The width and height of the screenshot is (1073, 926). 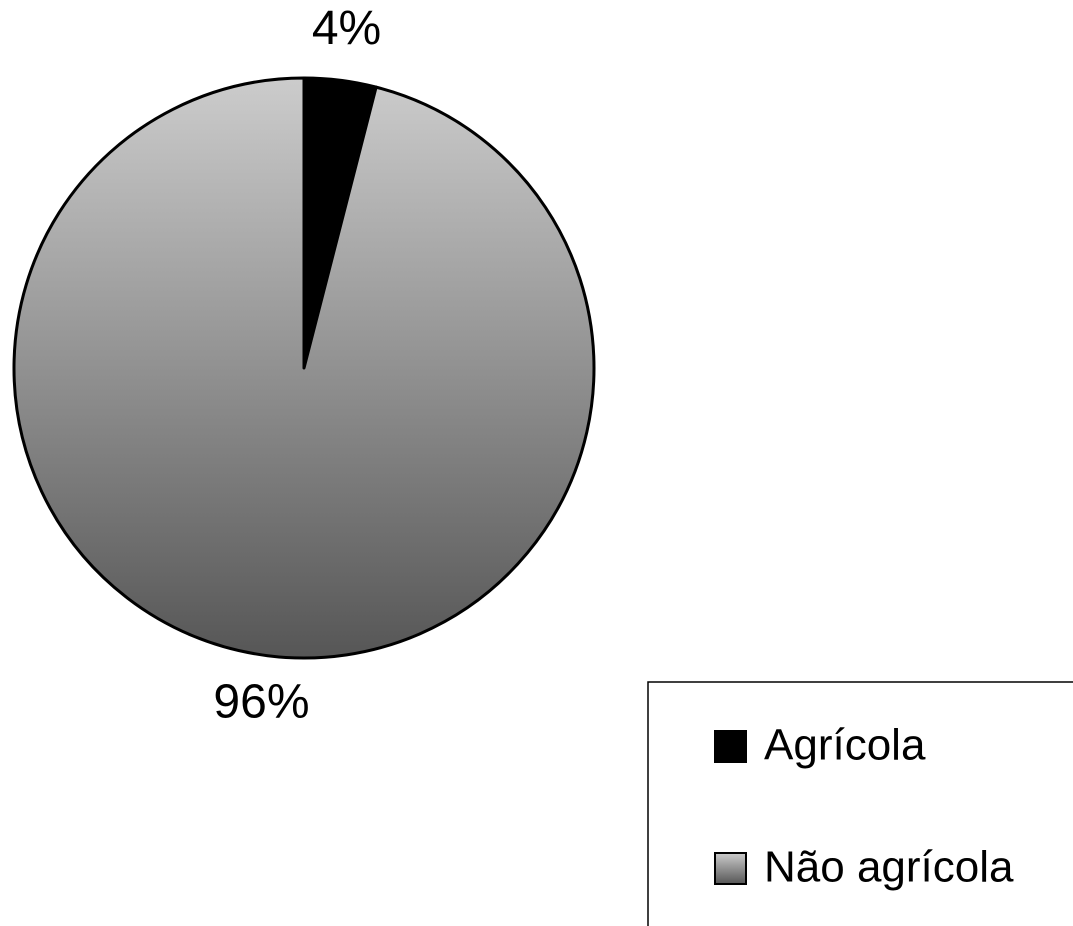 What do you see at coordinates (261, 701) in the screenshot?
I see `data-label: 96%` at bounding box center [261, 701].